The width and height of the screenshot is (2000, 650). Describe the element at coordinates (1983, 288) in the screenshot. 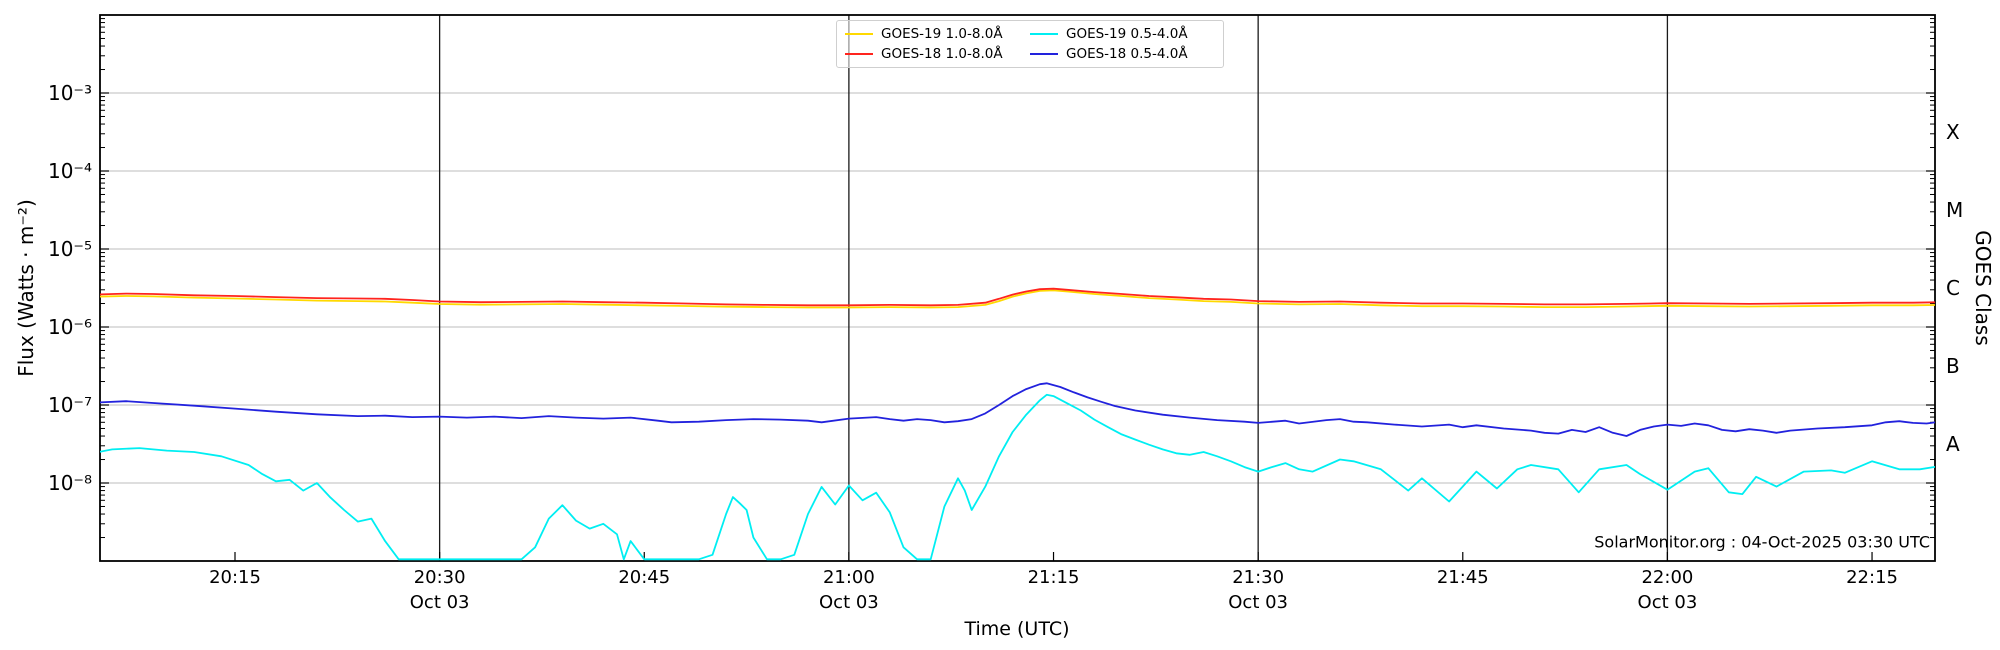

I see `right-axis-title: GOES Class` at that location.